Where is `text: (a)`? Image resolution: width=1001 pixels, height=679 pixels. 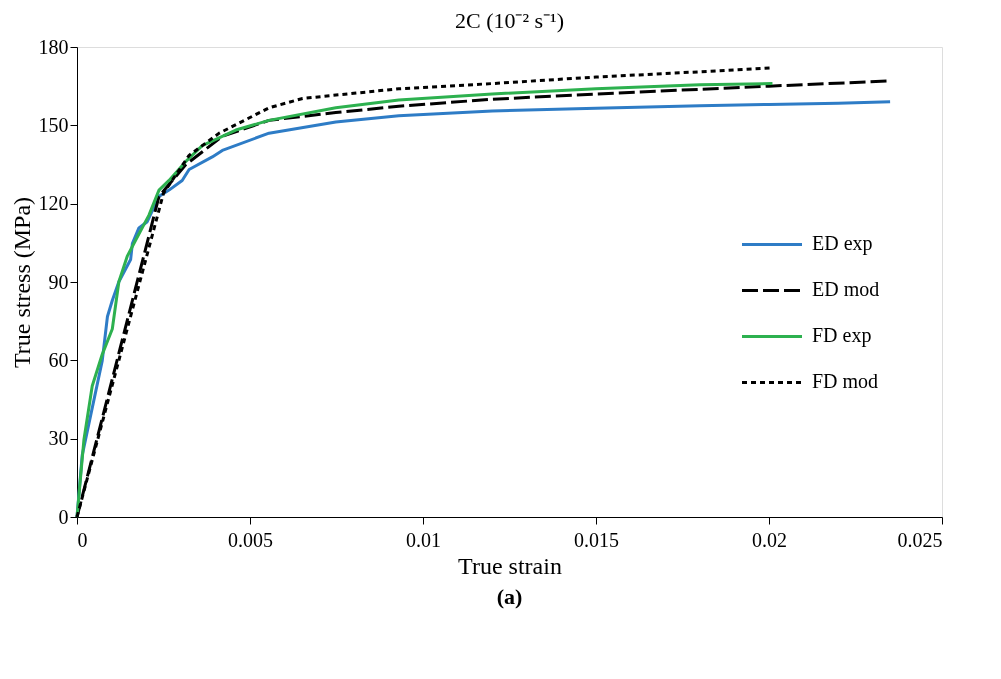 text: (a) is located at coordinates (509, 596).